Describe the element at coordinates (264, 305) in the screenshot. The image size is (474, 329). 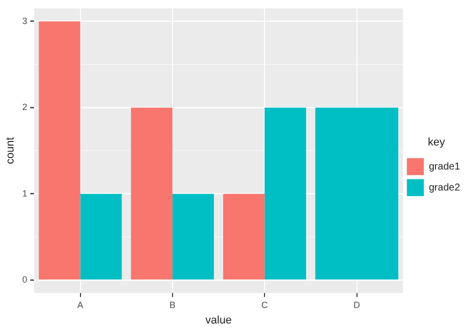
I see `x-tick-label: C` at that location.